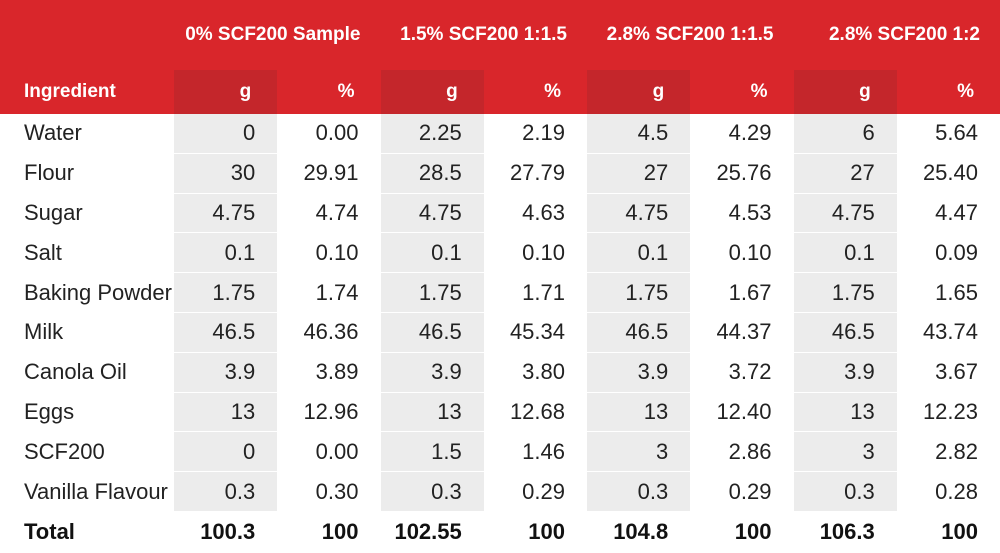 This screenshot has width=1000, height=553. Describe the element at coordinates (432, 452) in the screenshot. I see `grams-cell: 1.5` at that location.